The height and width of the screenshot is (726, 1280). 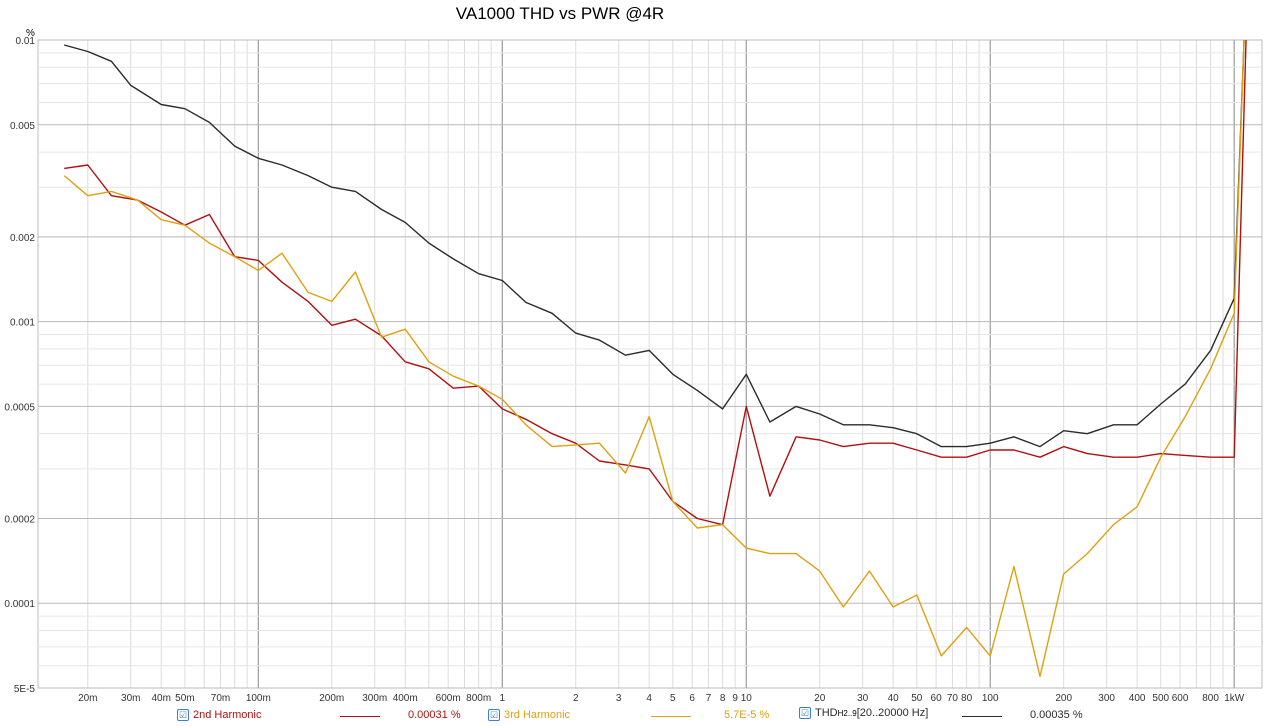 I want to click on legend-item-2nd-harmonic: ☑ 2nd Harmonic, so click(x=219, y=715).